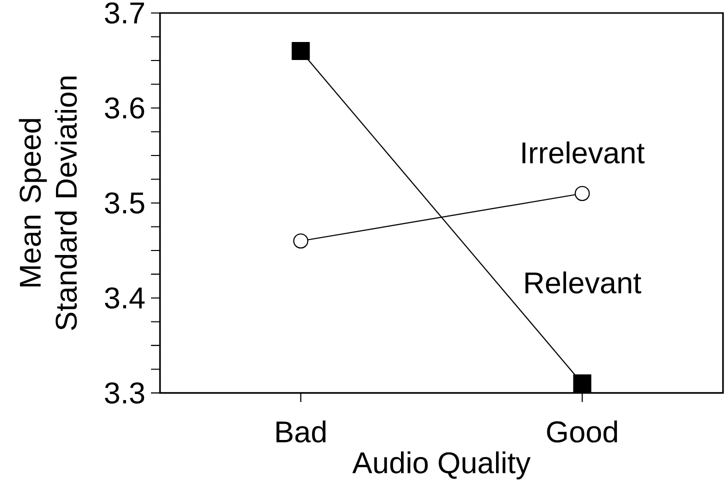  Describe the element at coordinates (47, 203) in the screenshot. I see `y-axis-title: Mean Speed Standard Deviation` at that location.